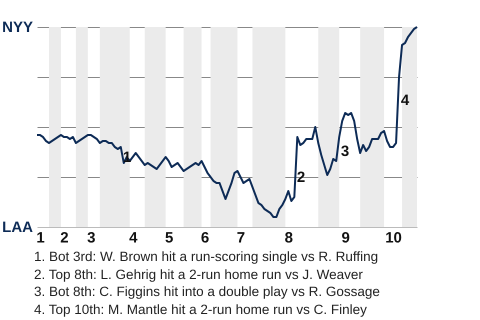  What do you see at coordinates (289, 238) in the screenshot?
I see `x-tick-label: 8` at bounding box center [289, 238].